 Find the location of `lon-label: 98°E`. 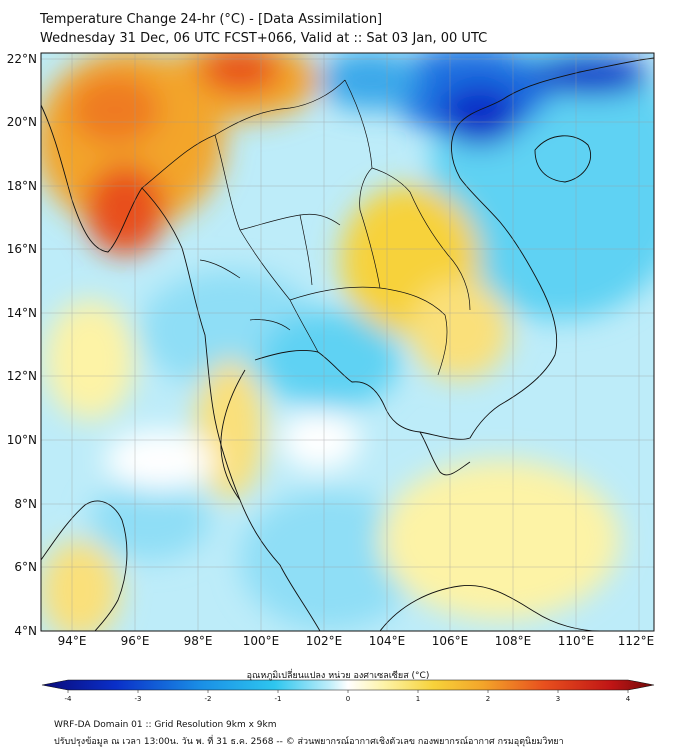

lon-label: 98°E is located at coordinates (198, 641).